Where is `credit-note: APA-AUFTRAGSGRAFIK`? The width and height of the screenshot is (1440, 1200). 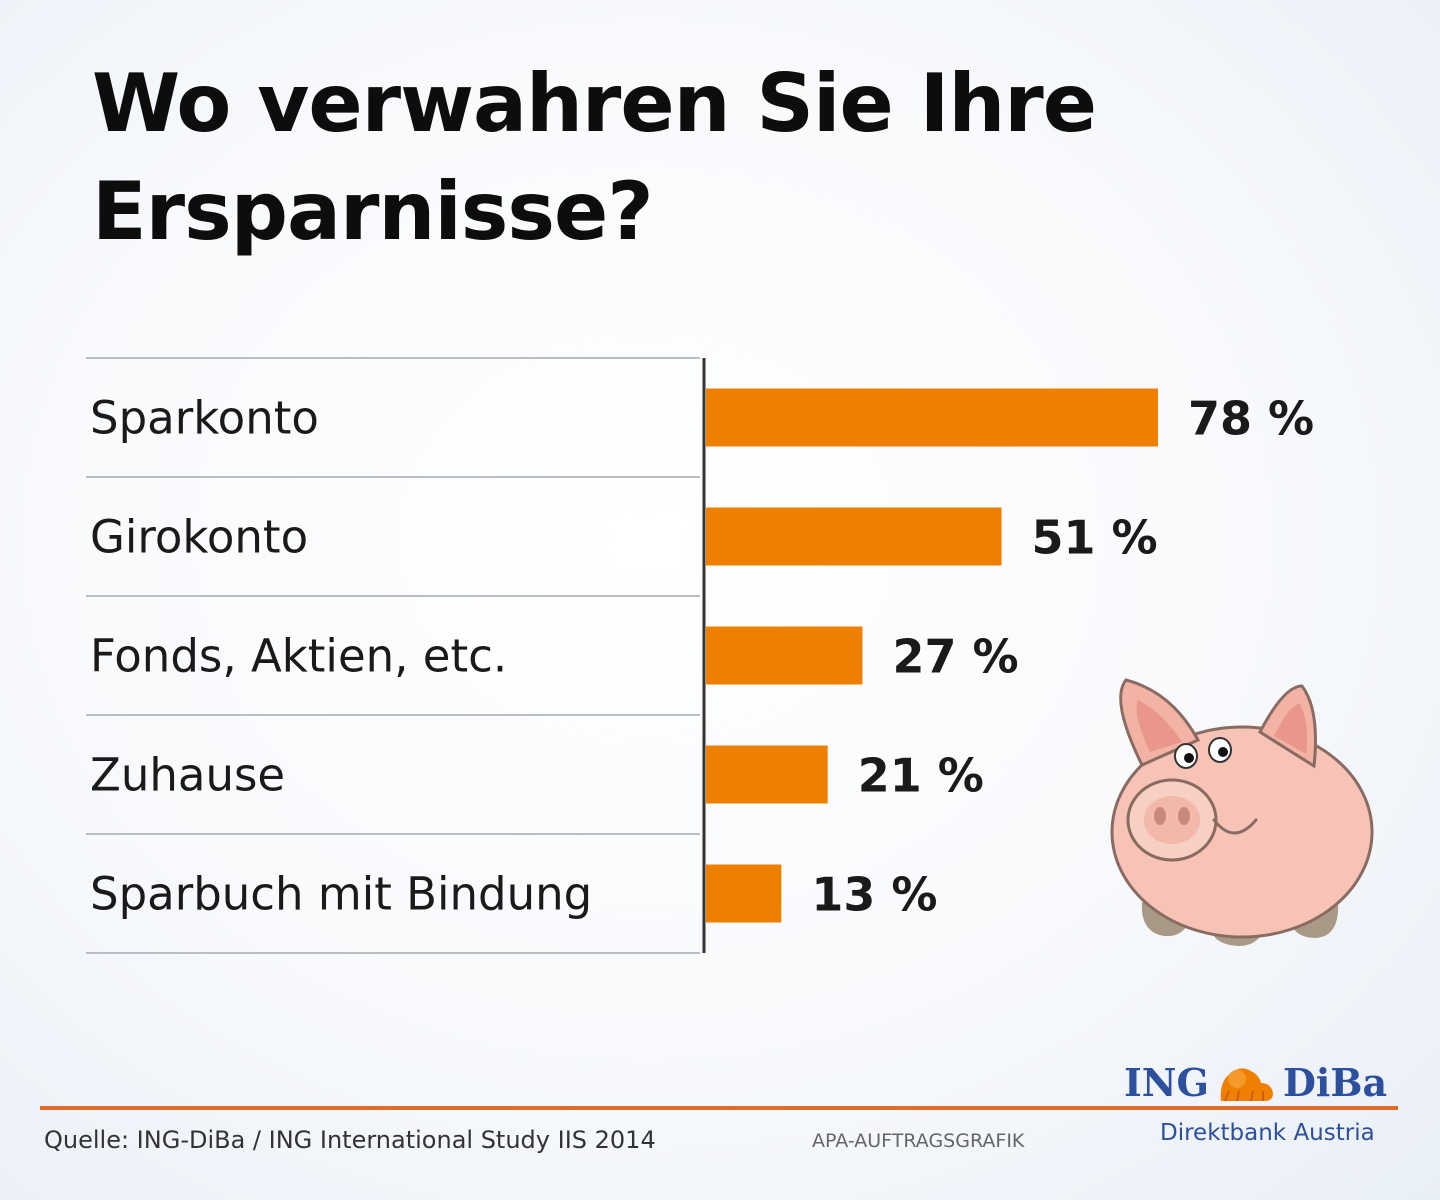
credit-note: APA-AUFTRAGSGRAFIK is located at coordinates (918, 1141).